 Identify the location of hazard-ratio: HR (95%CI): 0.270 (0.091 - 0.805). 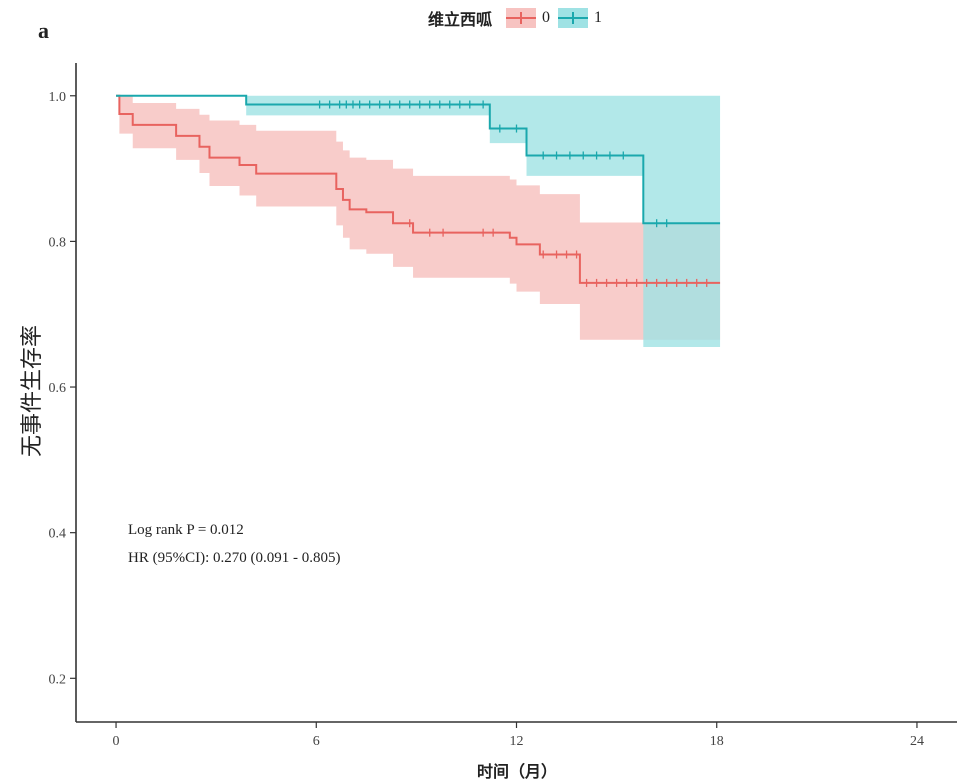
(234, 558).